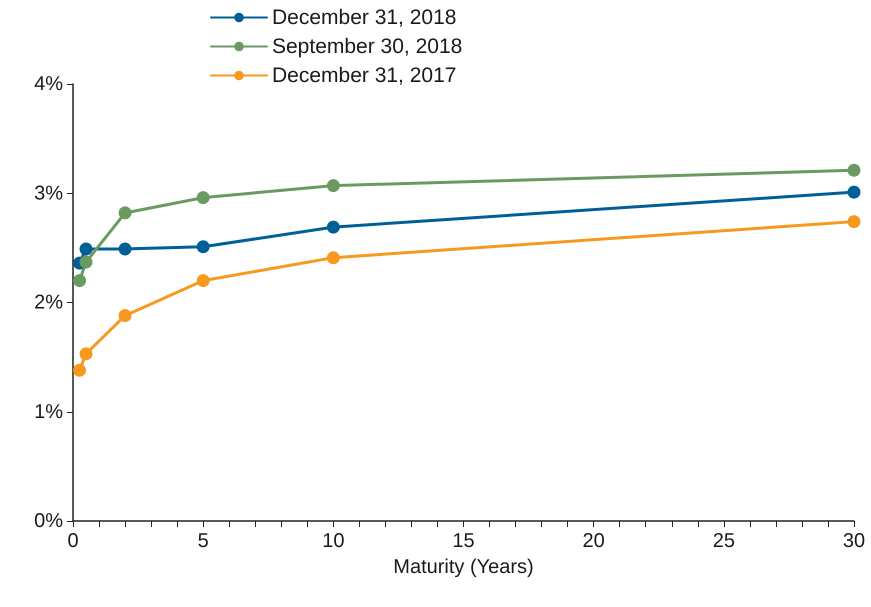 This screenshot has height=607, width=871. Describe the element at coordinates (463, 567) in the screenshot. I see `x-axis-title: Maturity (Years)` at that location.